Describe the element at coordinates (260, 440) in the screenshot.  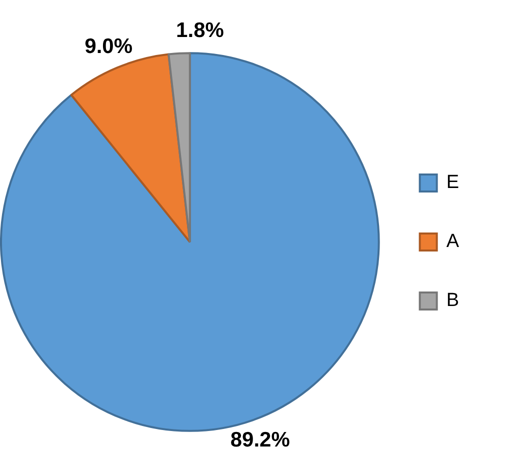
I see `data-label: 89.2%` at that location.